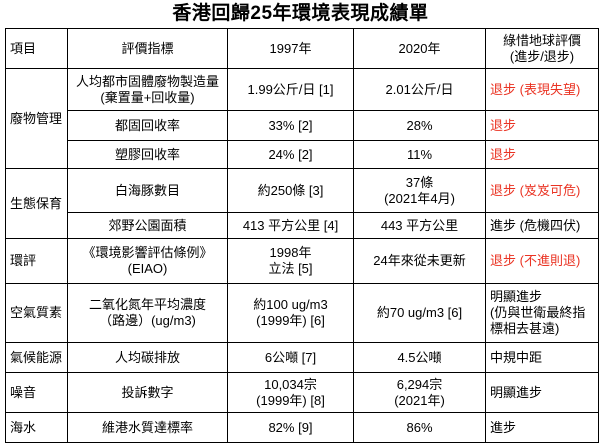 The image size is (601, 445). Describe the element at coordinates (290, 48) in the screenshot. I see `header-1997-cell: 1997年` at that location.